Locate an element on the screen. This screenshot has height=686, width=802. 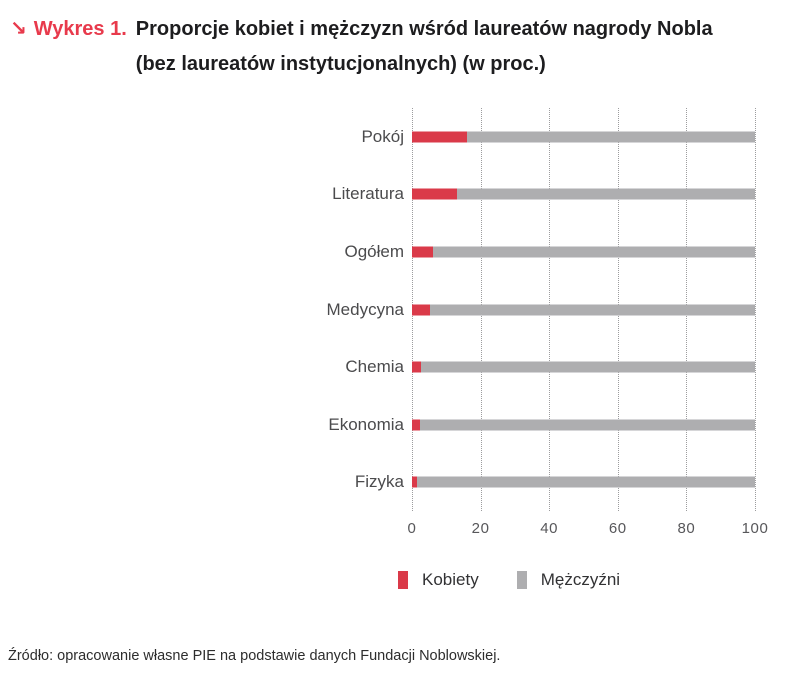
title-prefix-label: Wykres 1. is located at coordinates (80, 29).